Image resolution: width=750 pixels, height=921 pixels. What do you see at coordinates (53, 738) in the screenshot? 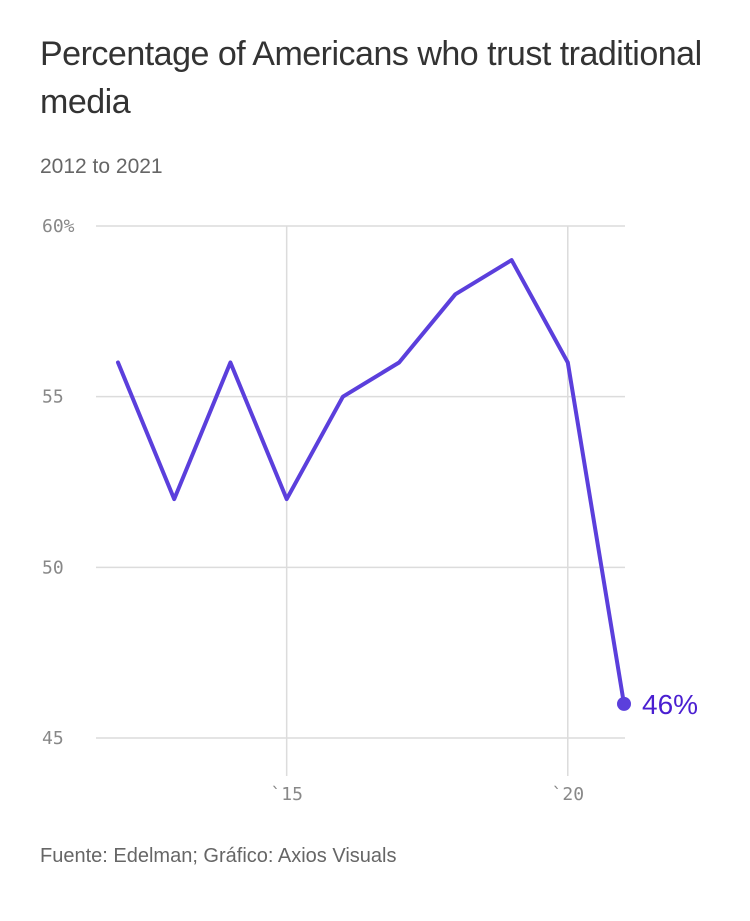
I see `y-tick-label: 45` at bounding box center [53, 738].